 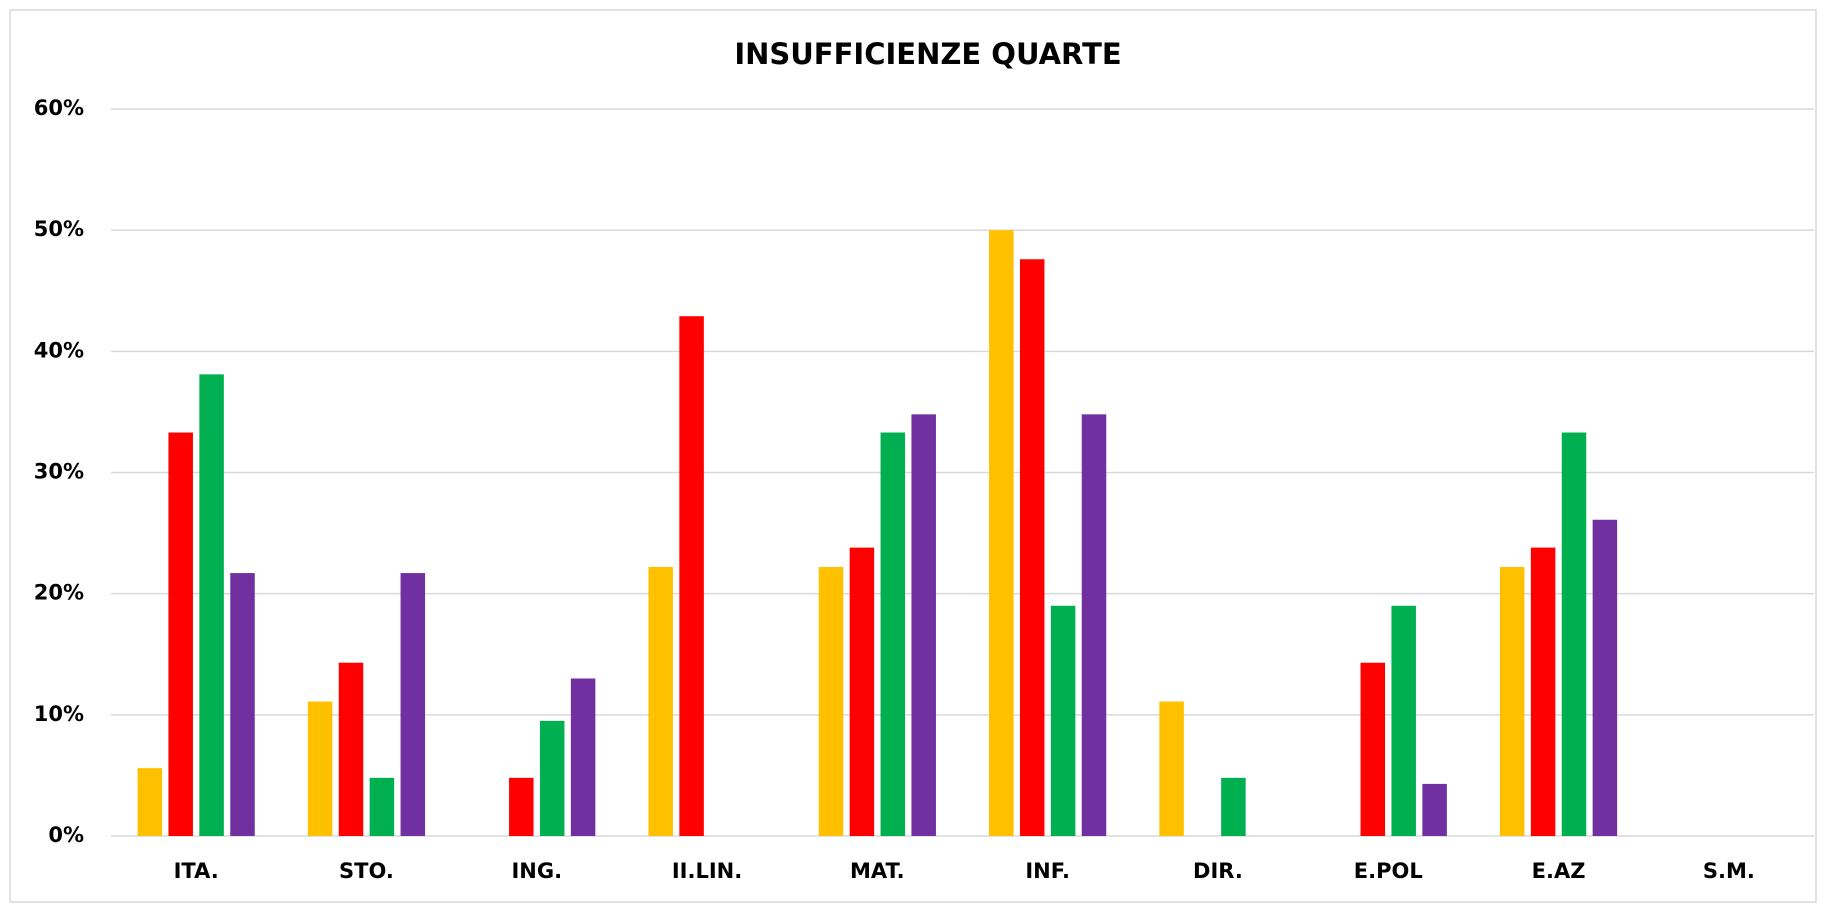 I want to click on y-tick-label: 0%, so click(x=66, y=835).